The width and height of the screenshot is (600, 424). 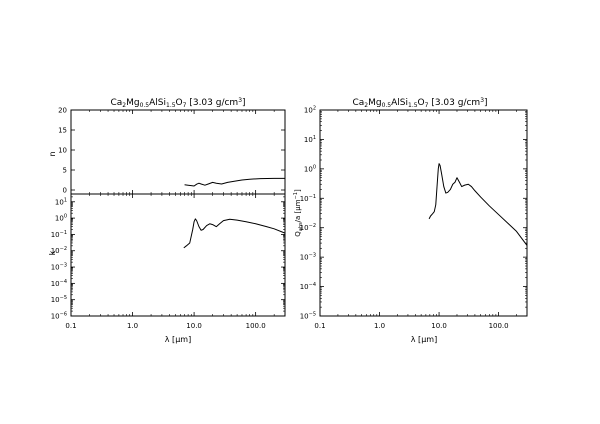 What do you see at coordinates (59, 316) in the screenshot?
I see `k-y-tick-label: 10⁻⁶` at bounding box center [59, 316].